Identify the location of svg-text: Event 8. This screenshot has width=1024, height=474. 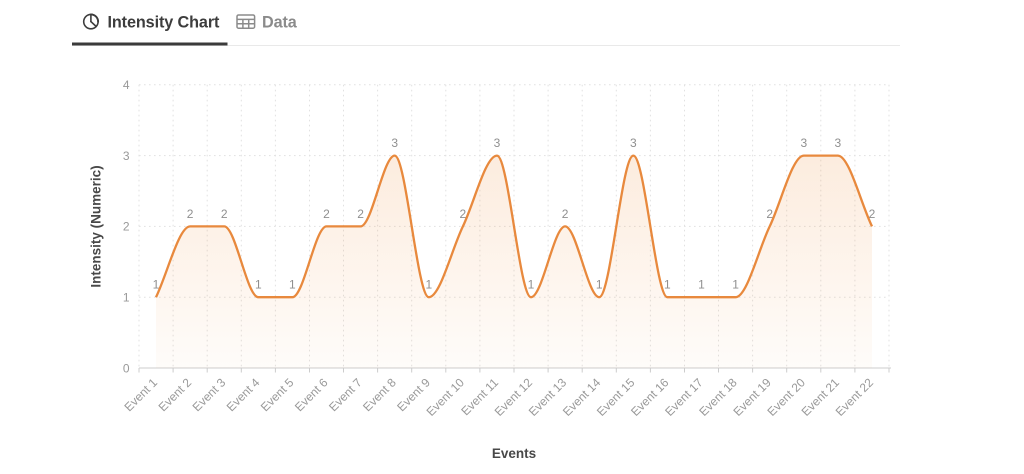
(379, 394).